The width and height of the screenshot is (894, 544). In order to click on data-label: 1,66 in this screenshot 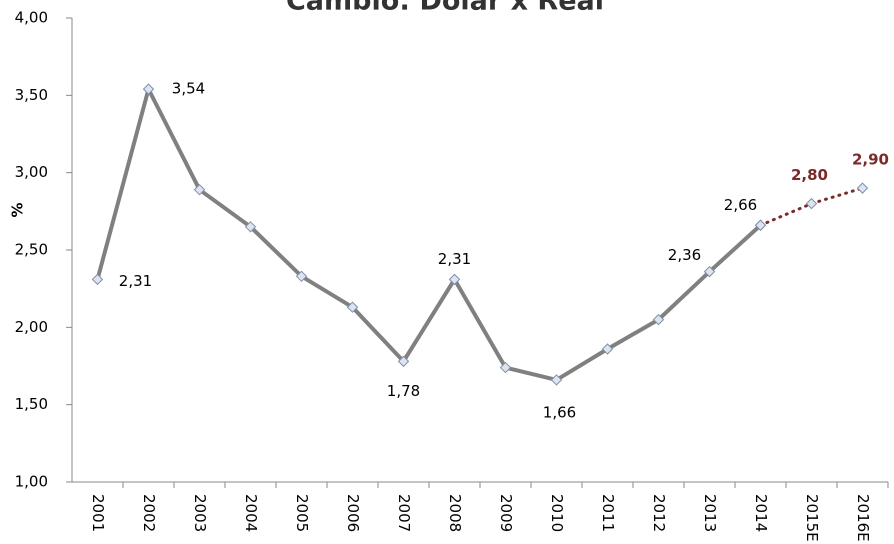, I will do `click(559, 412)`.